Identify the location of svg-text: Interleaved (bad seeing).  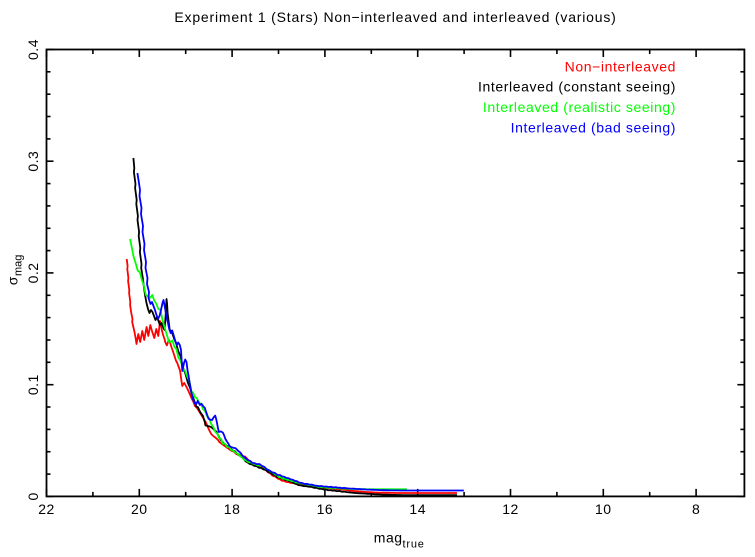
(593, 128).